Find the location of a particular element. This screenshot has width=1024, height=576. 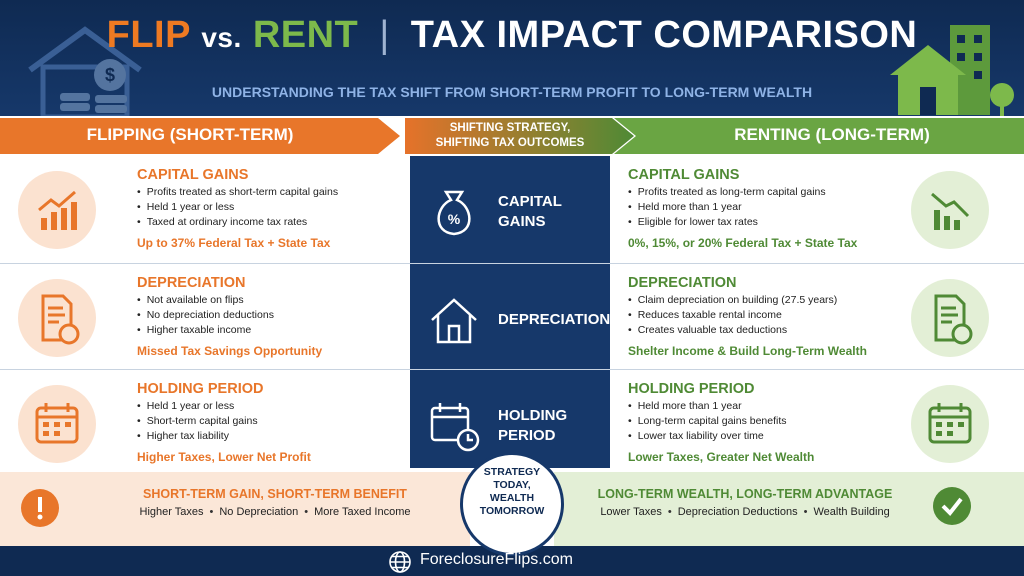

warning-icon is located at coordinates (40, 508).